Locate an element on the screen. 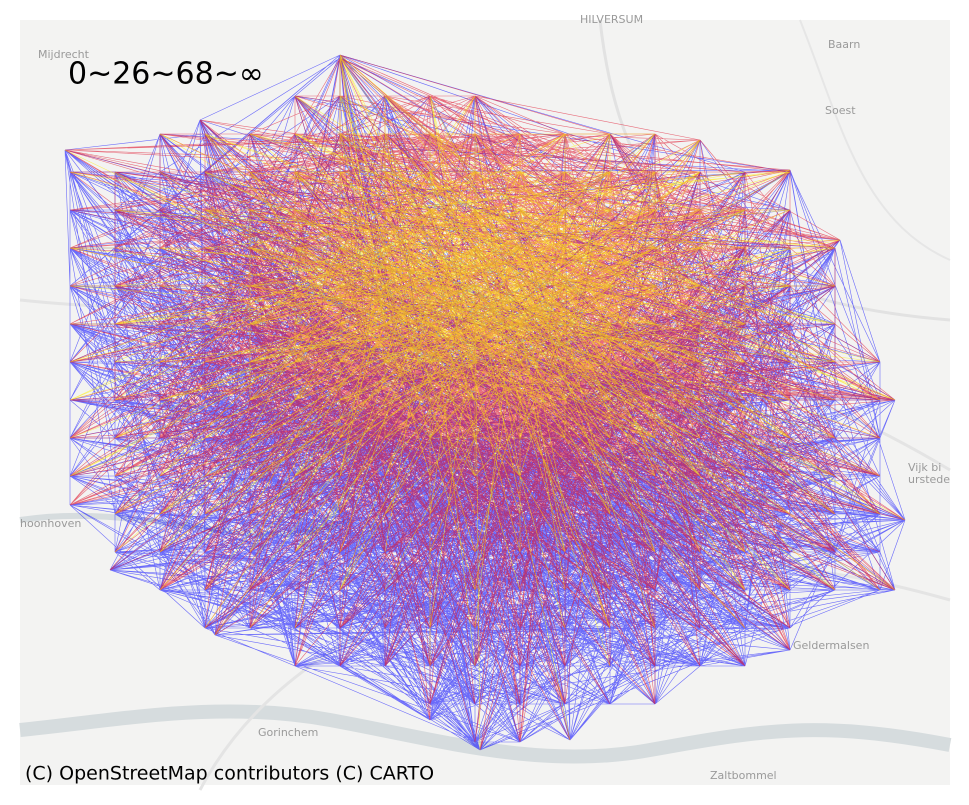  place-label: Mijdrecht is located at coordinates (64, 54).